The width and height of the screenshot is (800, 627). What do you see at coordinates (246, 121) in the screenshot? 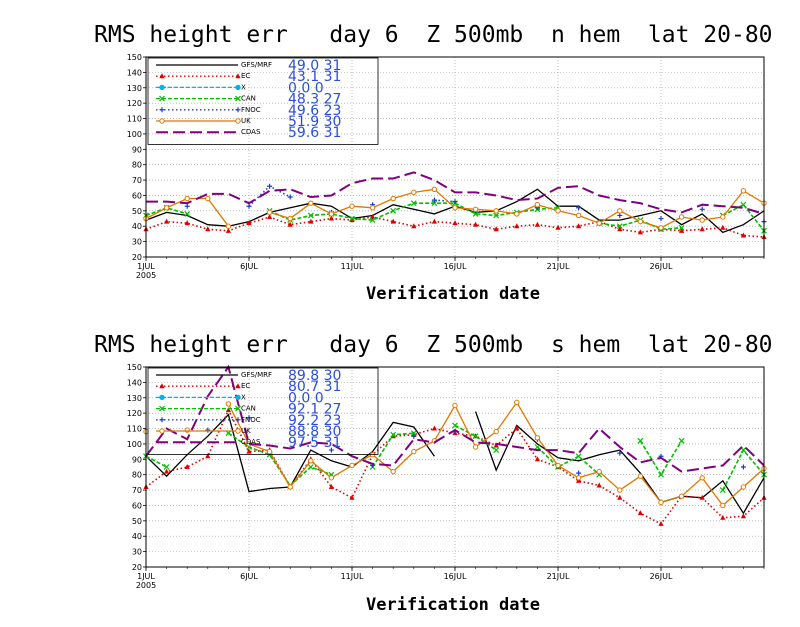
I see `legend-entry-name: UK` at bounding box center [246, 121].